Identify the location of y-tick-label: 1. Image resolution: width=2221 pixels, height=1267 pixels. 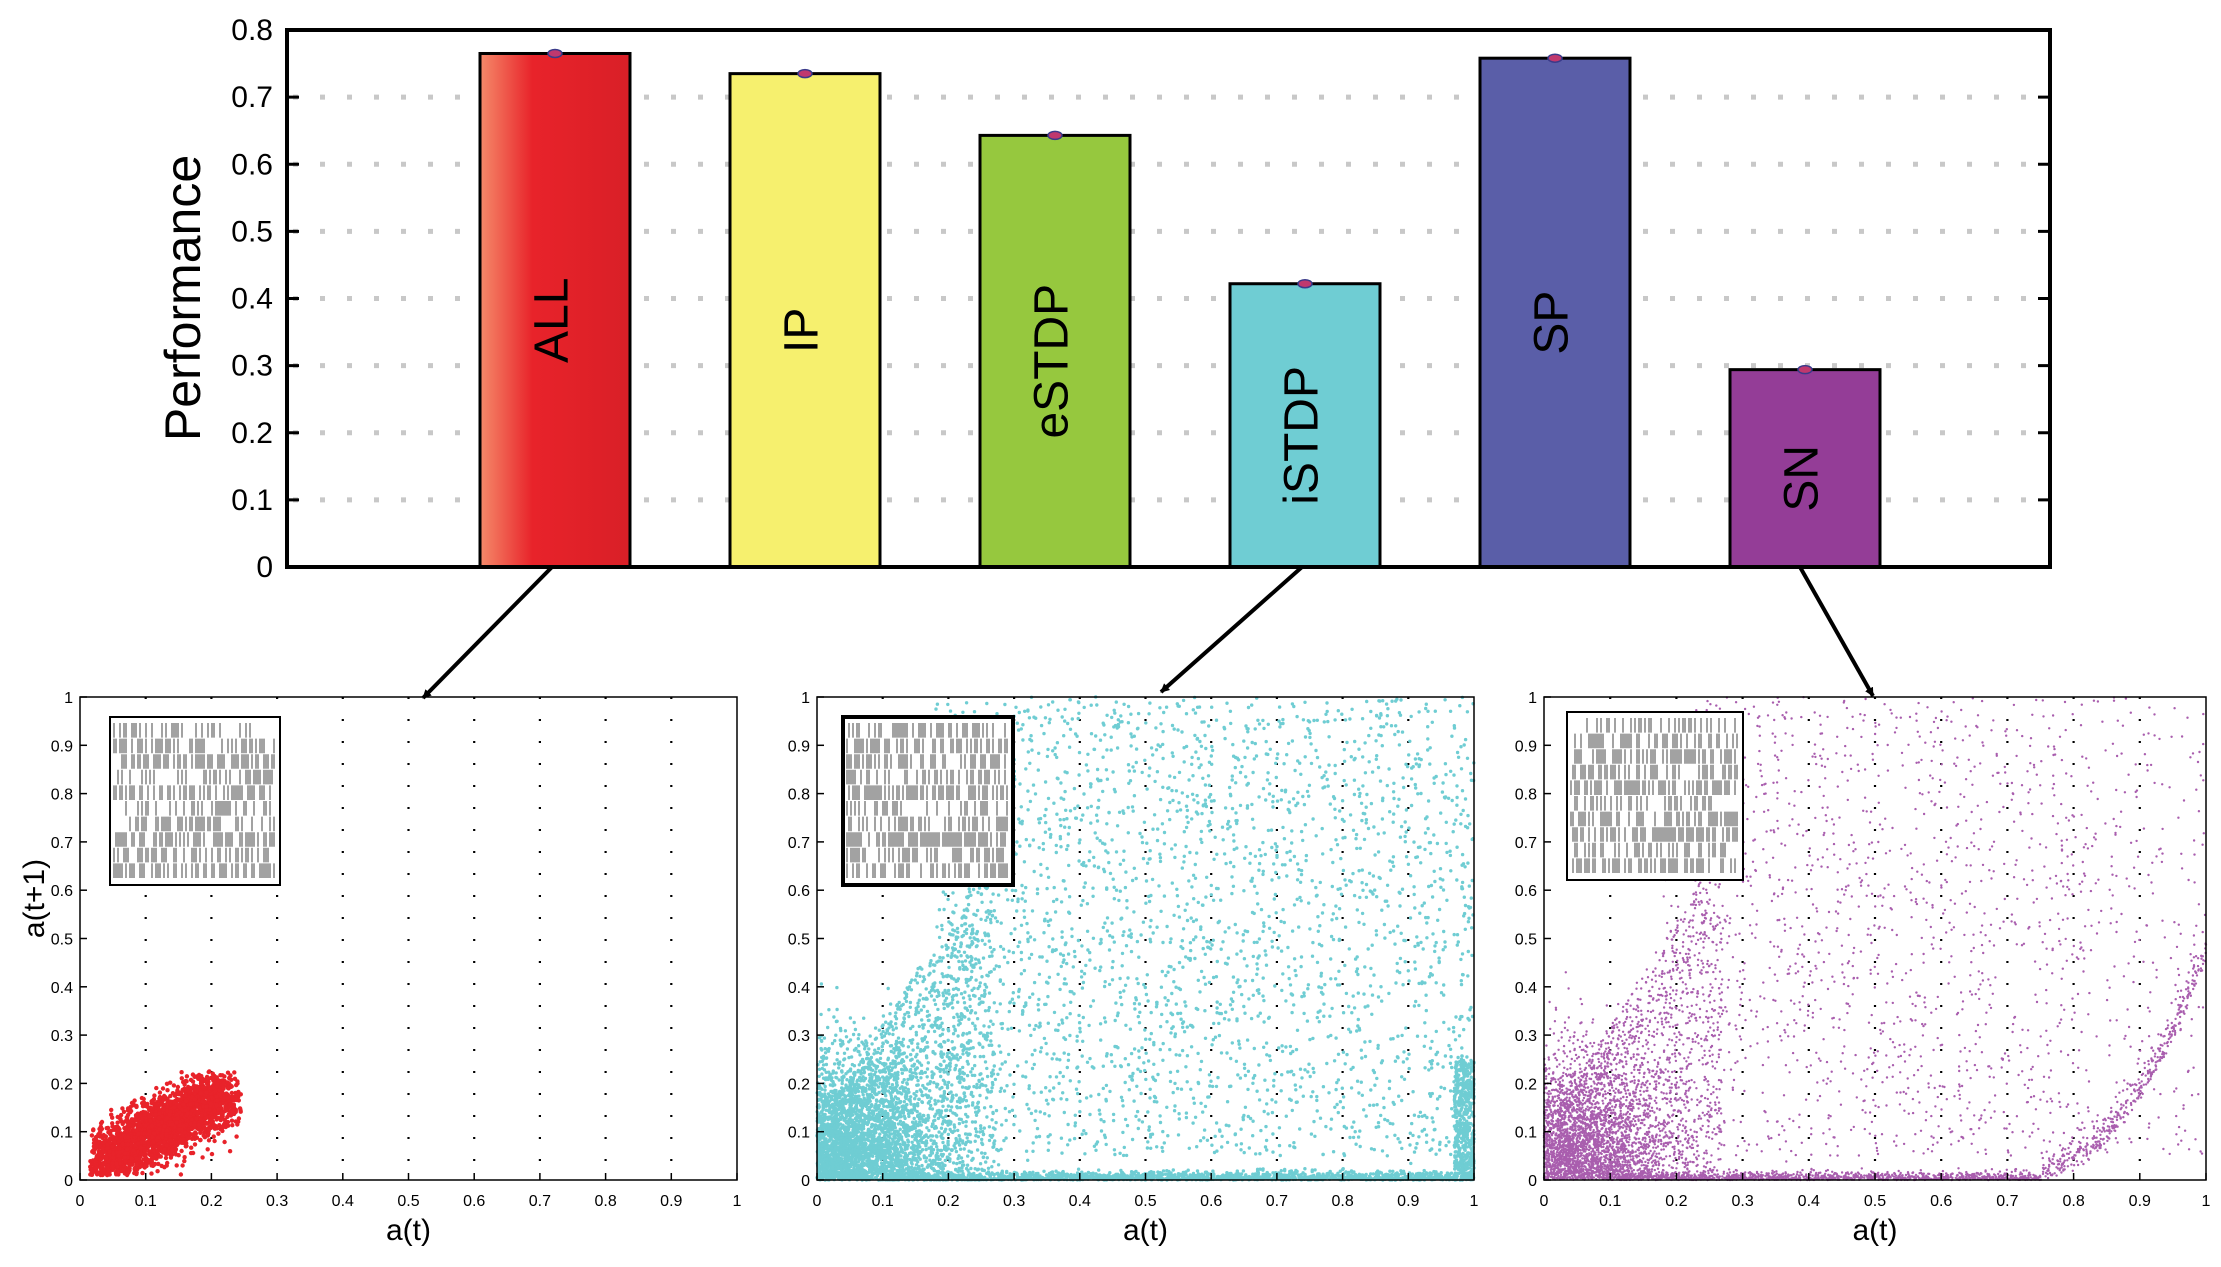
(68, 698).